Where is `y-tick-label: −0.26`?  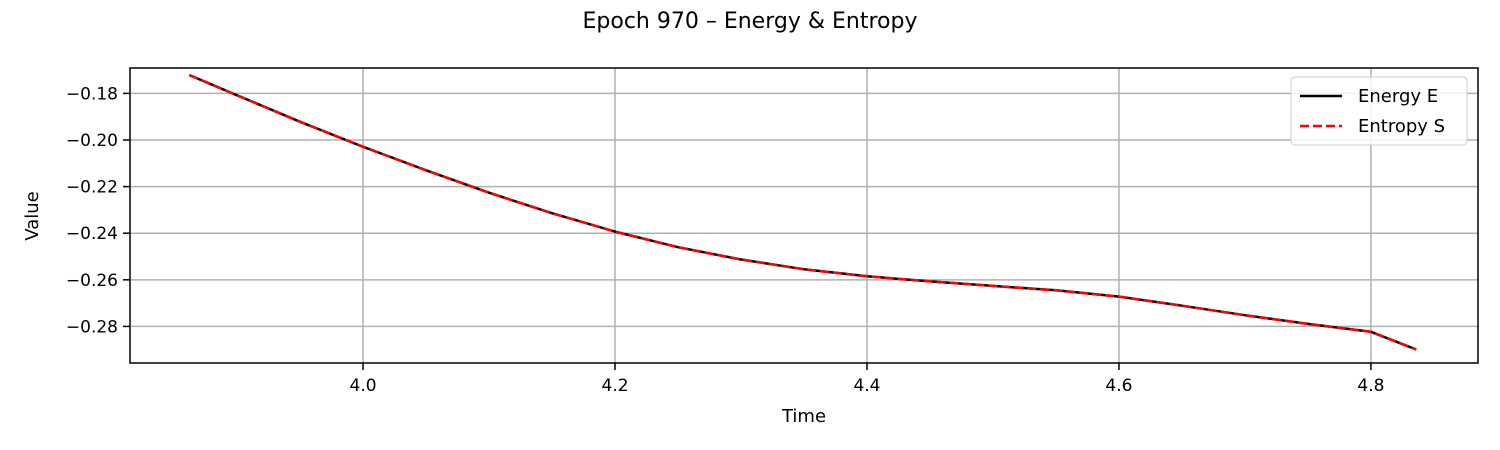
y-tick-label: −0.26 is located at coordinates (92, 281).